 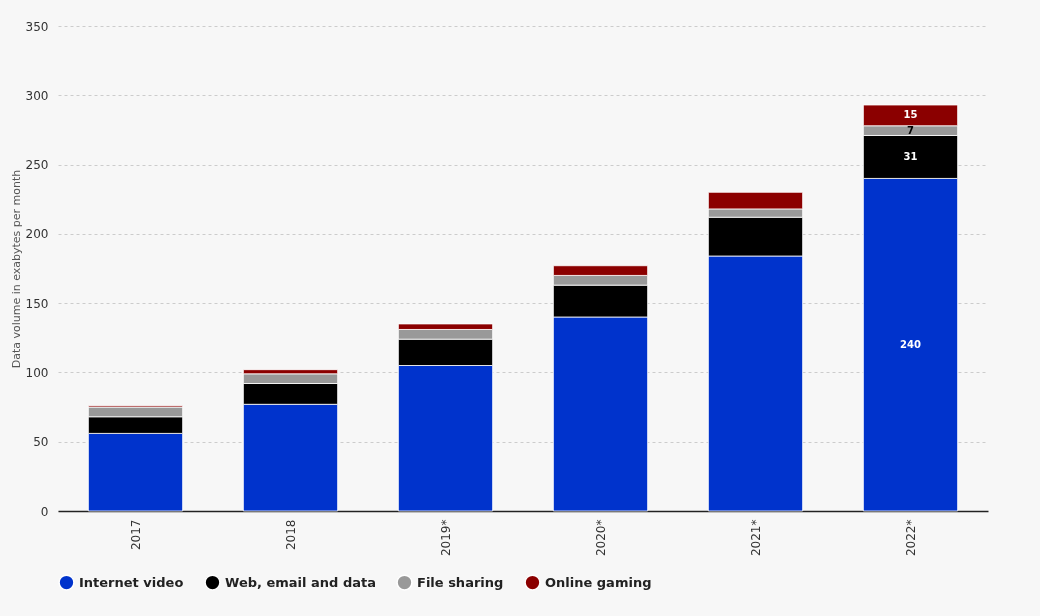 I want to click on data-label: 31, so click(x=910, y=156).